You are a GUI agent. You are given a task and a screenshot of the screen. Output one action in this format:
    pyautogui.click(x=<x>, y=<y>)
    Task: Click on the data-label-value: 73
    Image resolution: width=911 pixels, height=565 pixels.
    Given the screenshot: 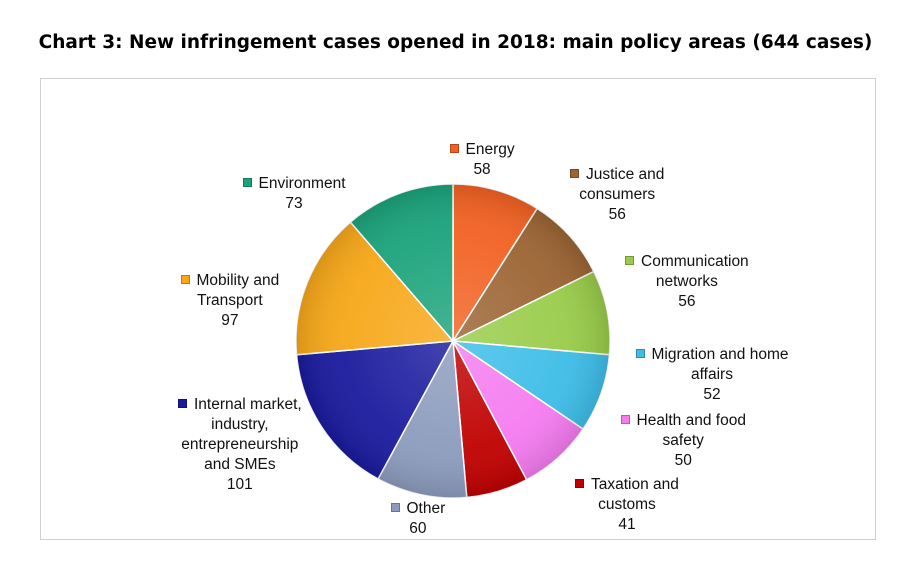 What is the action you would take?
    pyautogui.click(x=294, y=203)
    